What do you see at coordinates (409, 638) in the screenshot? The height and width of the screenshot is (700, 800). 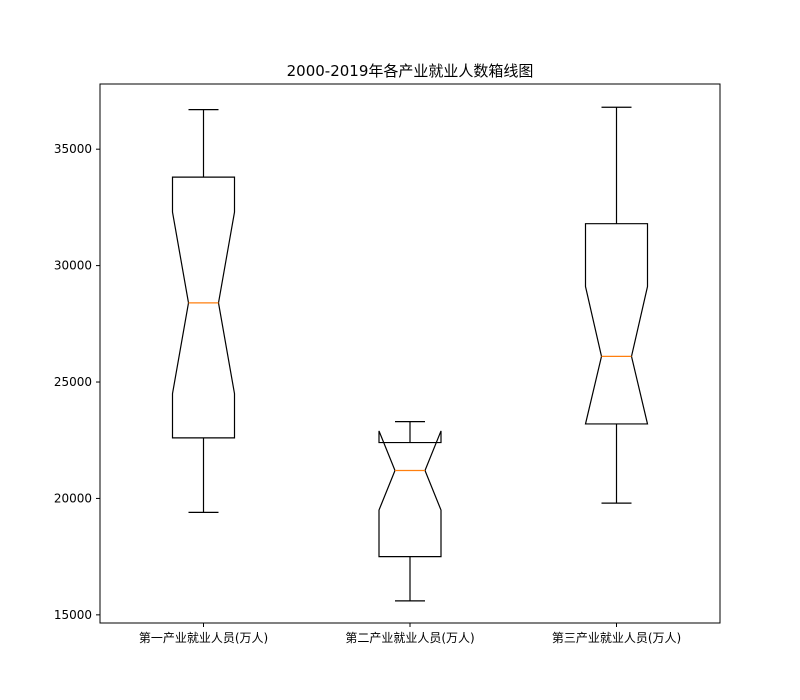 I see `x-tick-label: 第二产业就业人员(万人)` at bounding box center [409, 638].